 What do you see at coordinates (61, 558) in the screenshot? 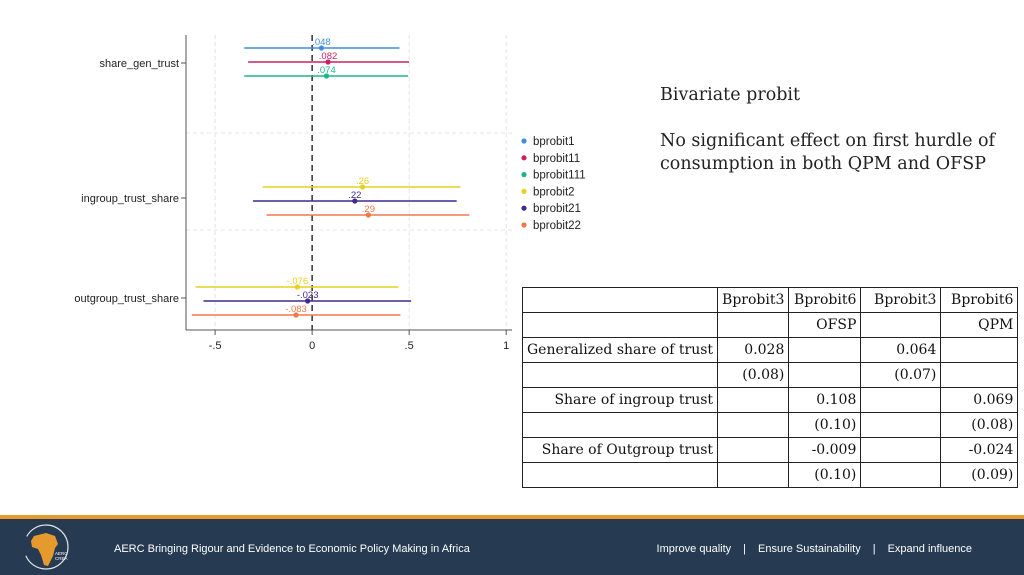
I see `svg-text: CREA` at bounding box center [61, 558].